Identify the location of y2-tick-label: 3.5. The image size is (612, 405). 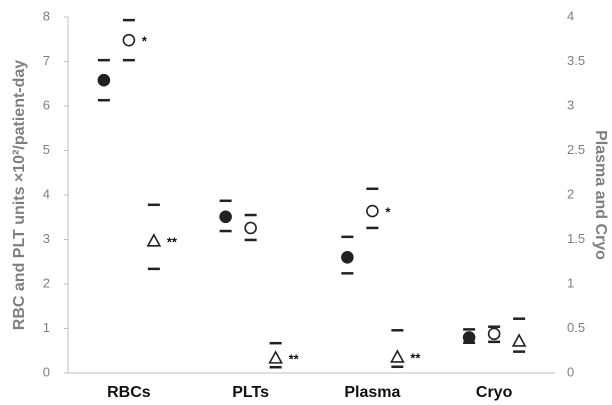
(576, 60).